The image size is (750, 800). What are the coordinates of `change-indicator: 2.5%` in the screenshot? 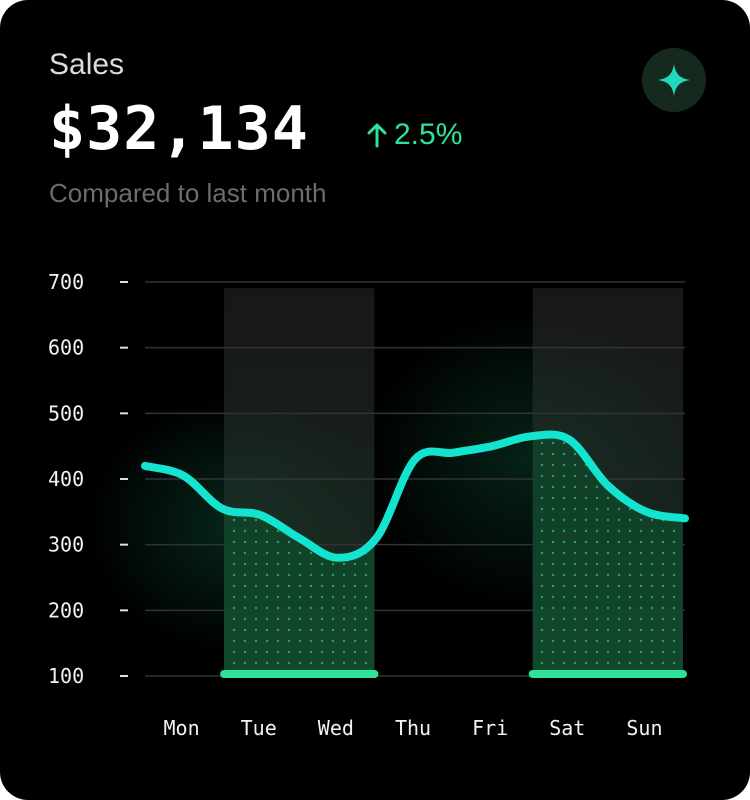 It's located at (414, 135).